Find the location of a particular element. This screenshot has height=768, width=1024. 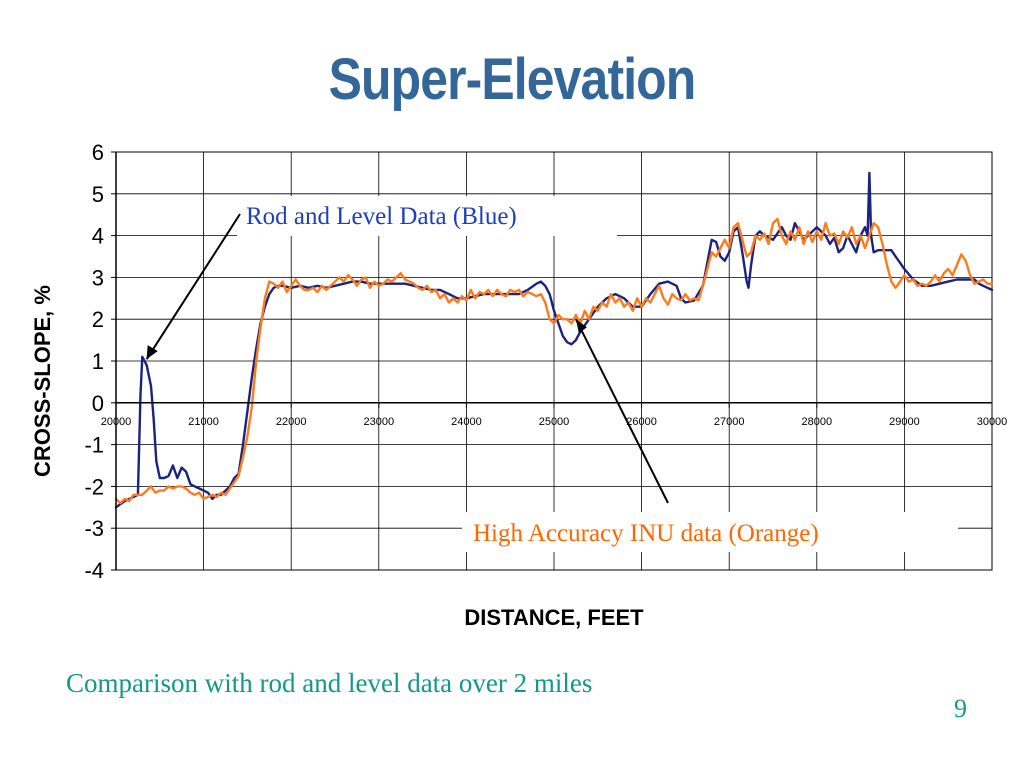

y-tick-label: -1 is located at coordinates (94, 445).